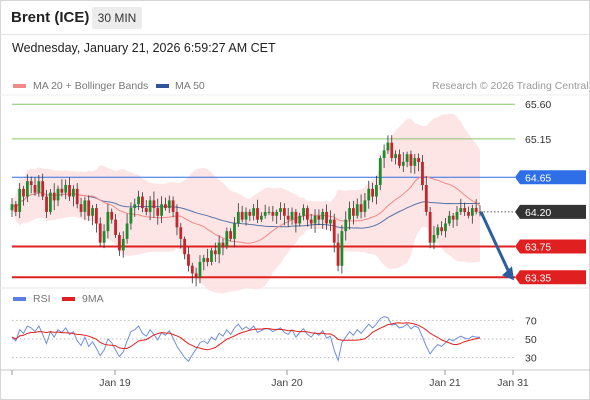  What do you see at coordinates (162, 86) in the screenshot?
I see `ma50-legend-swatch` at bounding box center [162, 86].